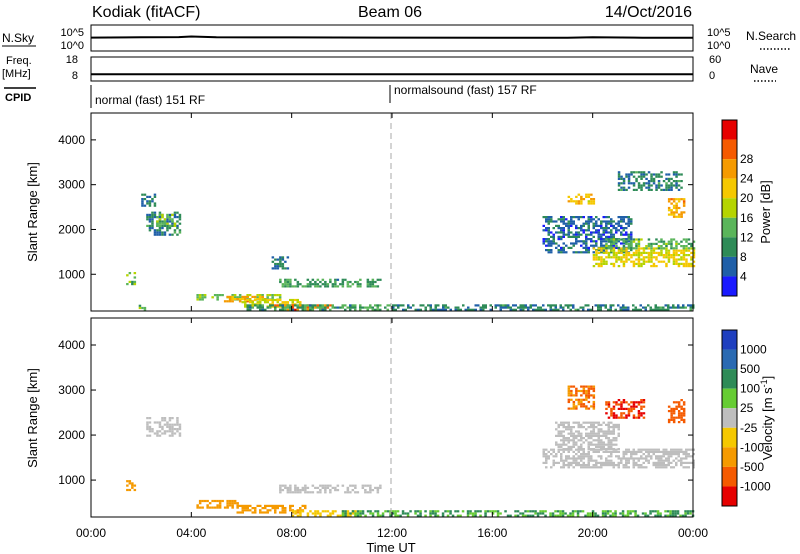 This screenshot has height=554, width=800. What do you see at coordinates (729, 457) in the screenshot?
I see `colorbar-swatch` at bounding box center [729, 457].